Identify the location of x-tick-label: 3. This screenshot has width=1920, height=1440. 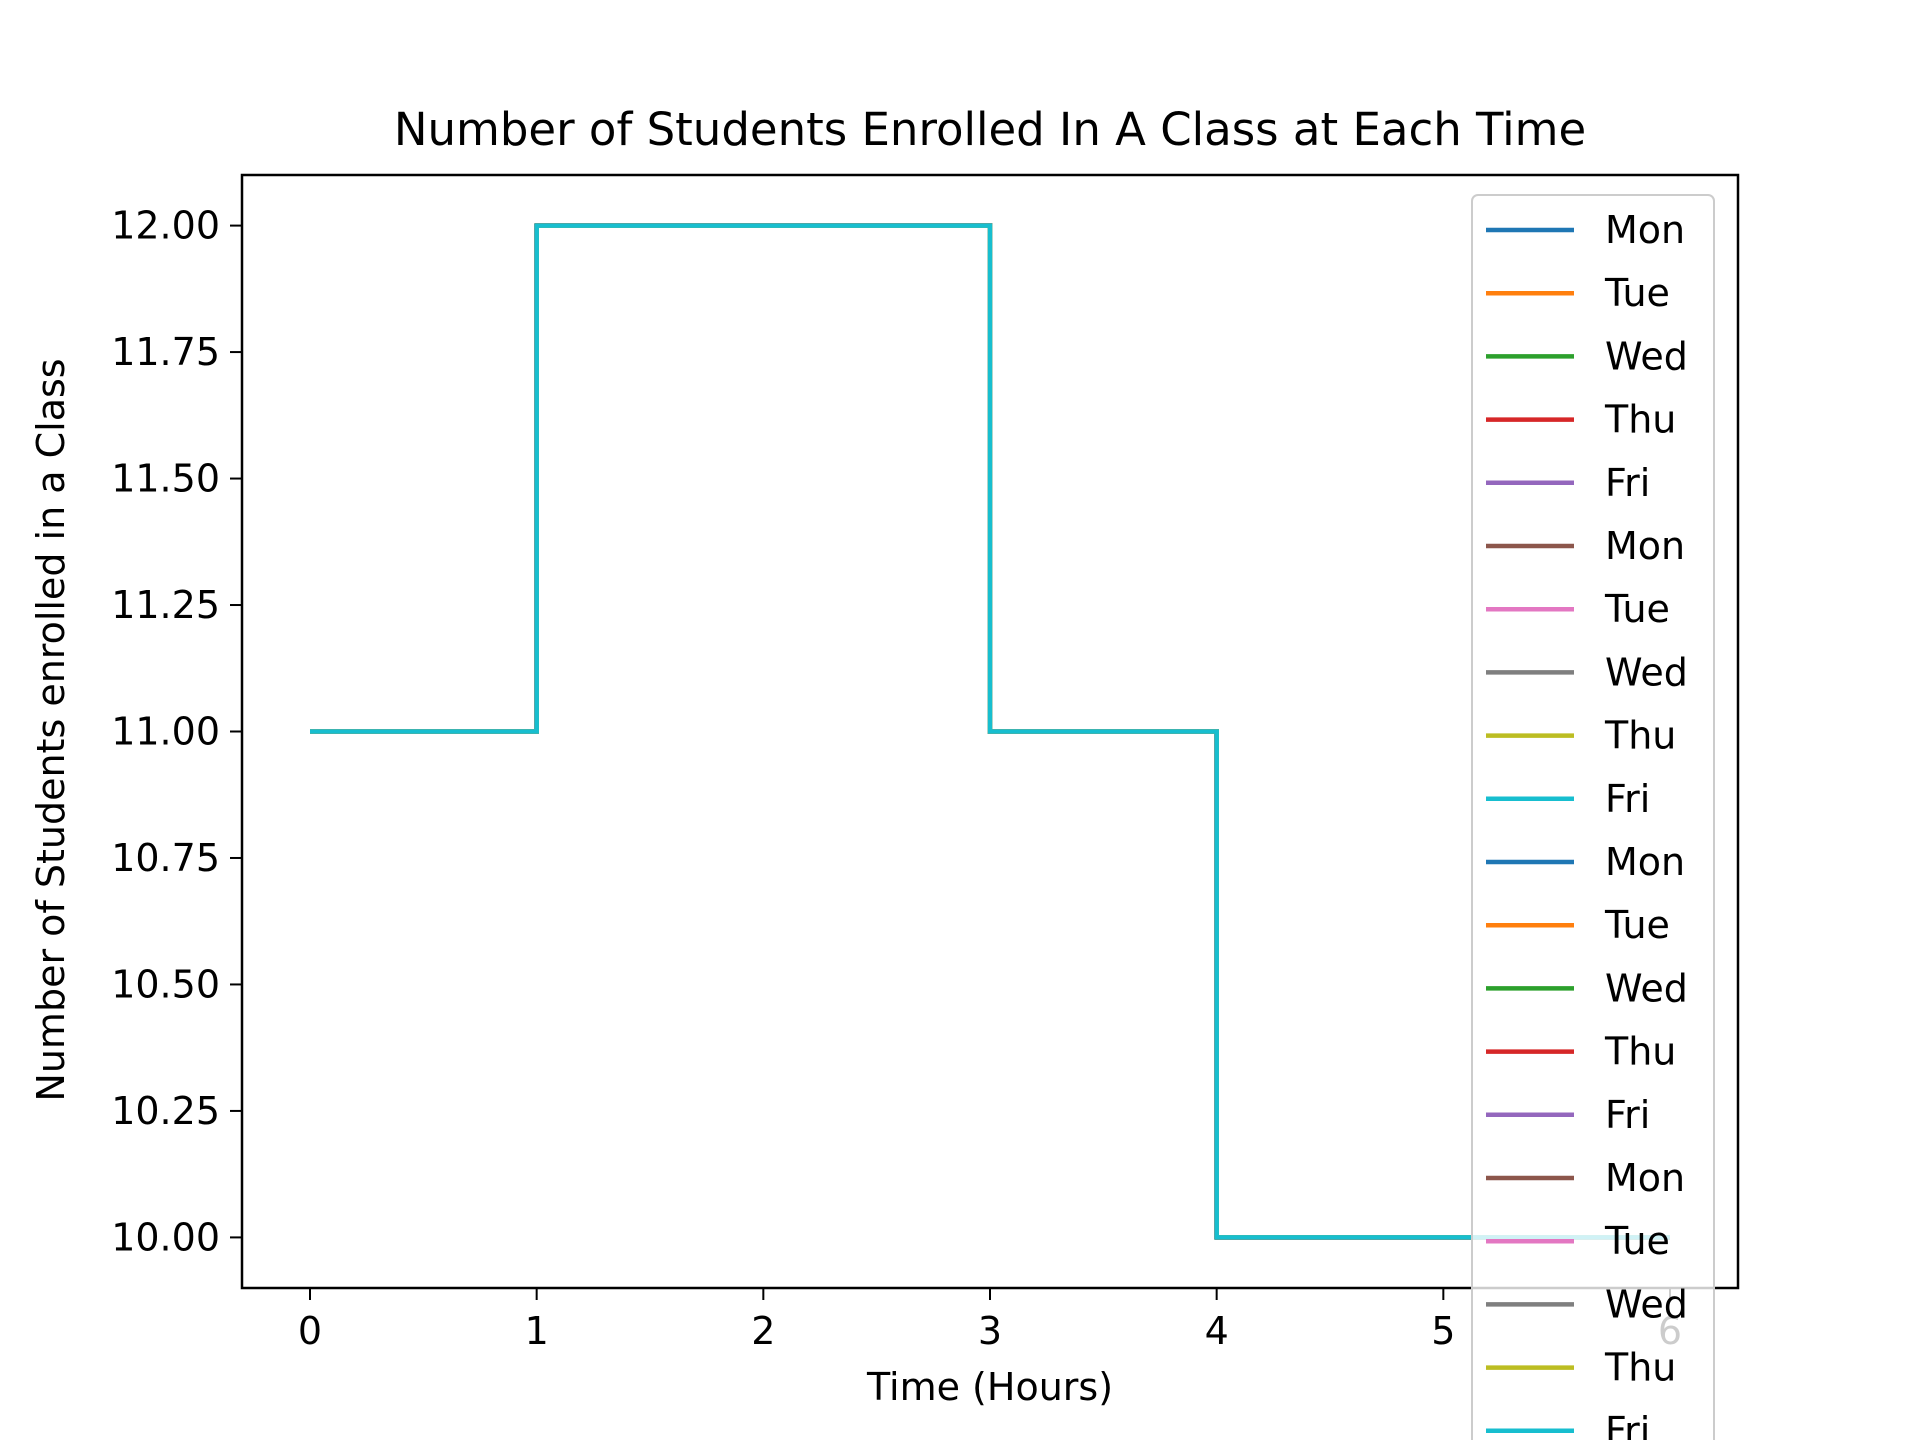
(990, 1331).